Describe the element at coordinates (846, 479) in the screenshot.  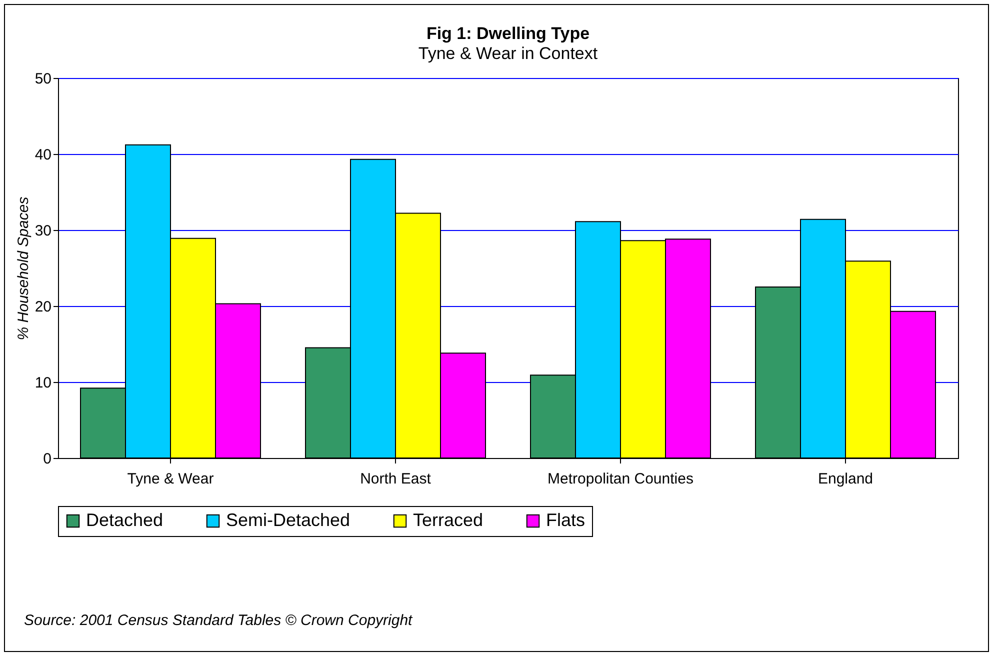
I see `x-tick-label: England` at that location.